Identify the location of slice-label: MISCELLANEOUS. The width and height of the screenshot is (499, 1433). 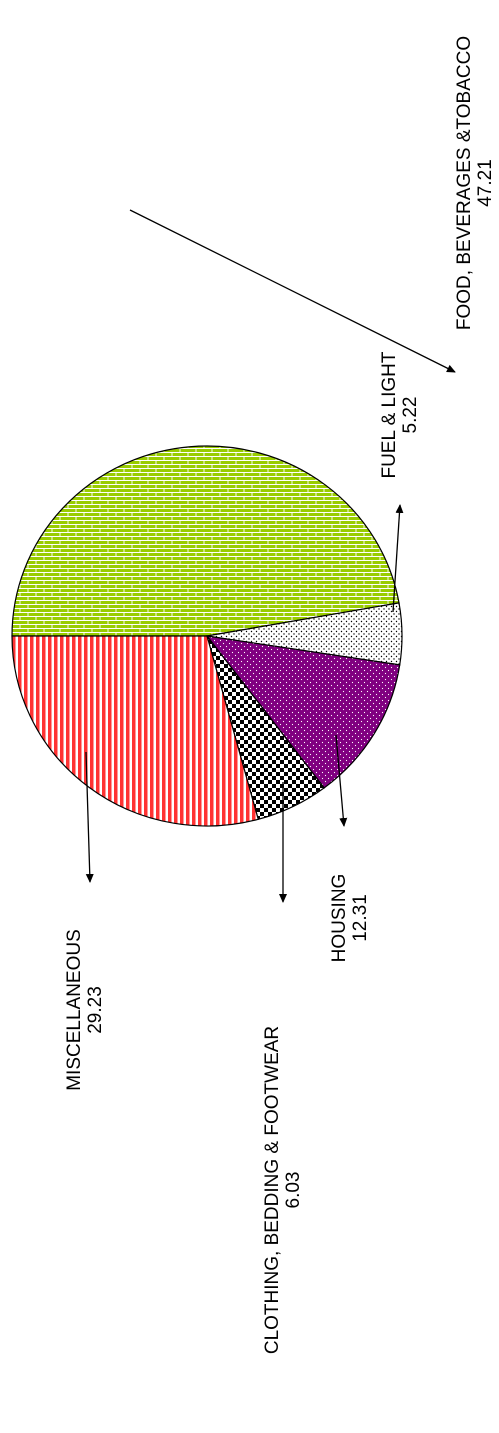
(74, 1010).